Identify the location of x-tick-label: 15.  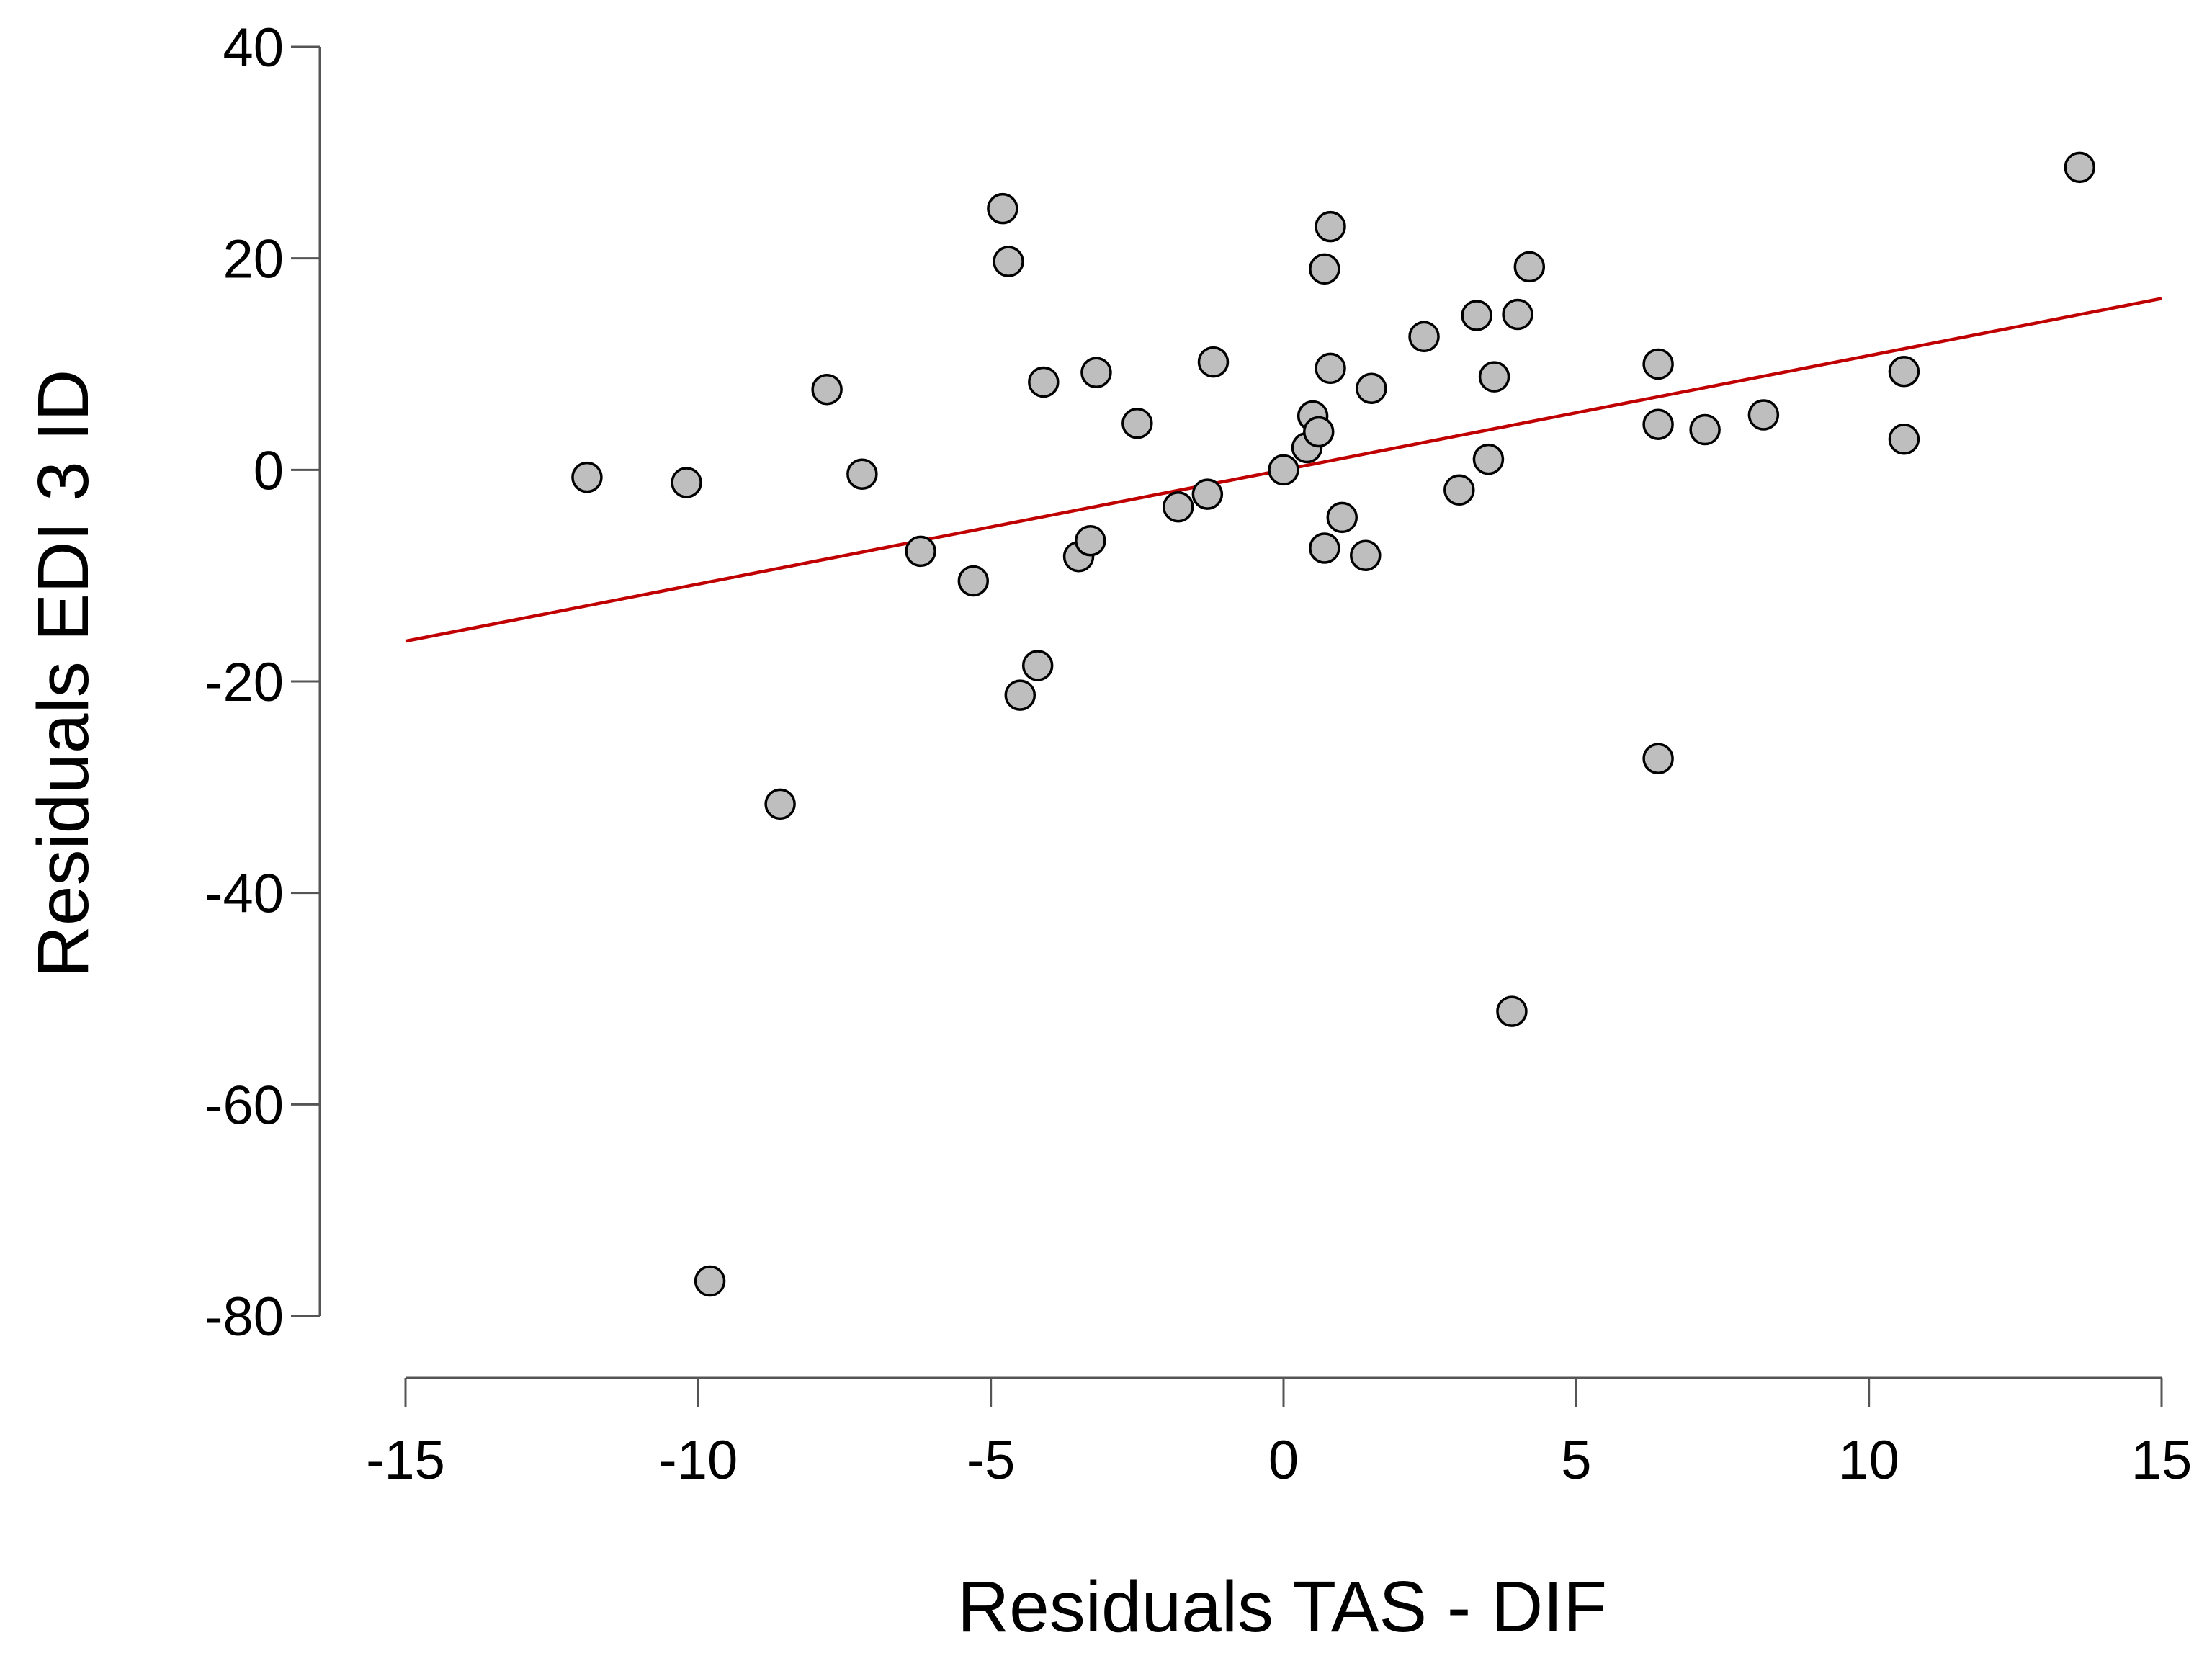
(2162, 1460).